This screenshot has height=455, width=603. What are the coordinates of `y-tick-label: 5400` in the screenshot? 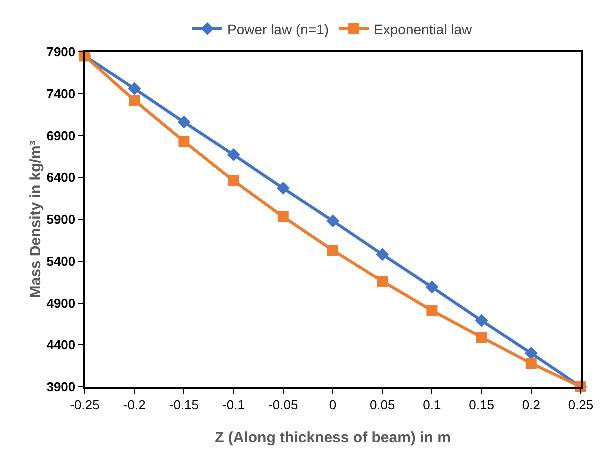 It's located at (61, 261).